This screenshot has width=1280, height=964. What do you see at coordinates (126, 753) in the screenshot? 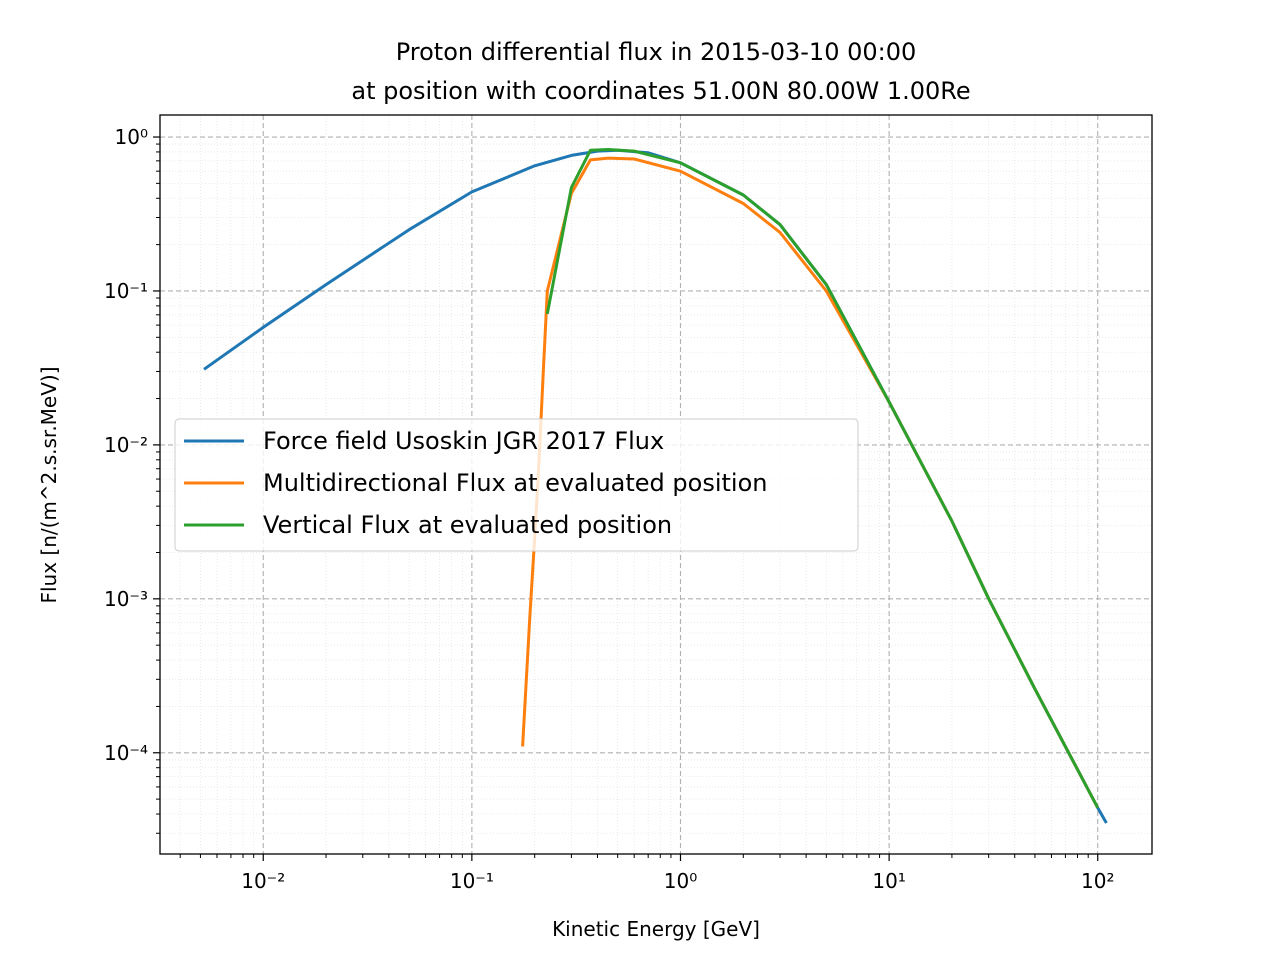
I see `y-tick-label: 10⁻⁴` at bounding box center [126, 753].